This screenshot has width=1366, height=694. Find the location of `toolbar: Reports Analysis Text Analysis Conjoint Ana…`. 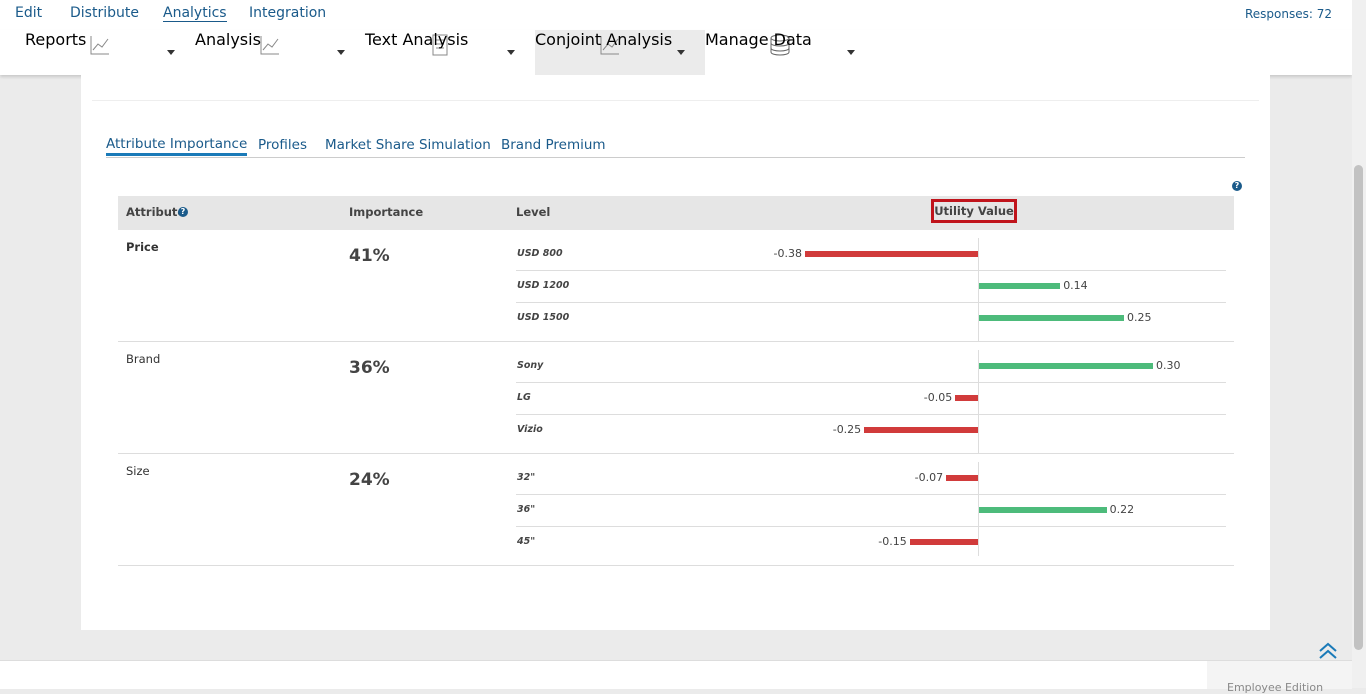

toolbar: Reports Analysis Text Analysis Conjoint Ana… is located at coordinates (676, 52).